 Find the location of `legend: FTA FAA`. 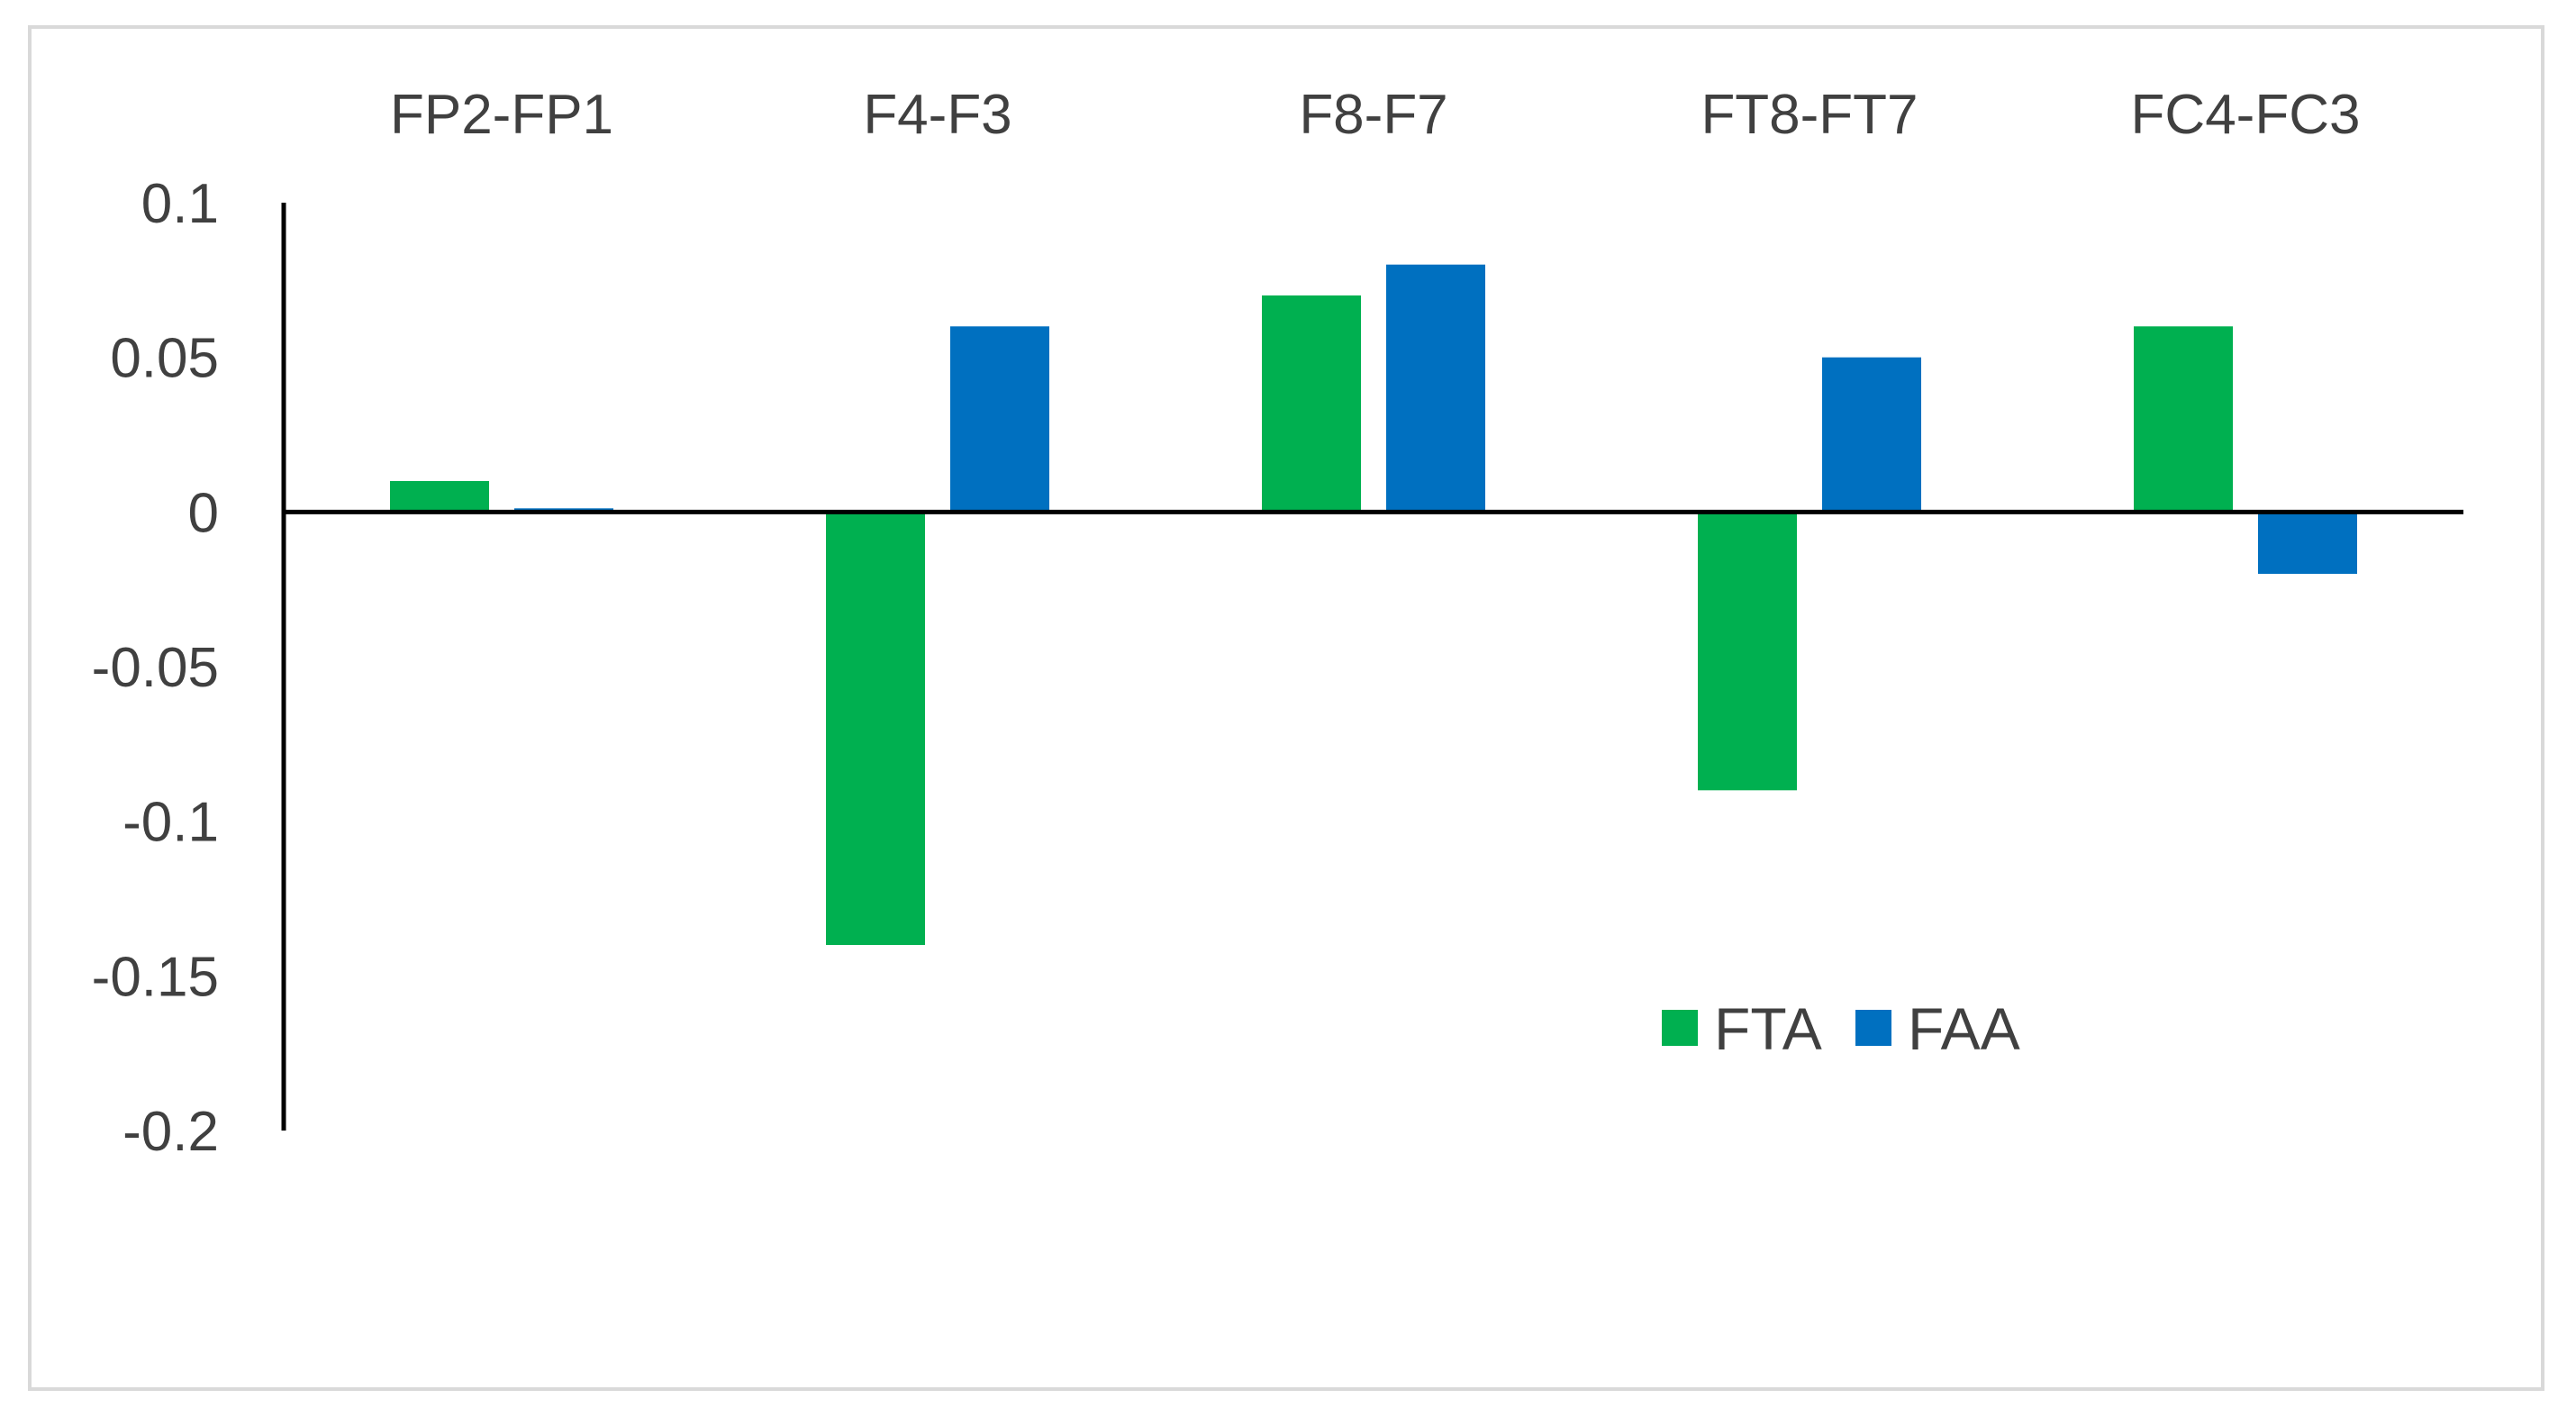

legend: FTA FAA is located at coordinates (1841, 1028).